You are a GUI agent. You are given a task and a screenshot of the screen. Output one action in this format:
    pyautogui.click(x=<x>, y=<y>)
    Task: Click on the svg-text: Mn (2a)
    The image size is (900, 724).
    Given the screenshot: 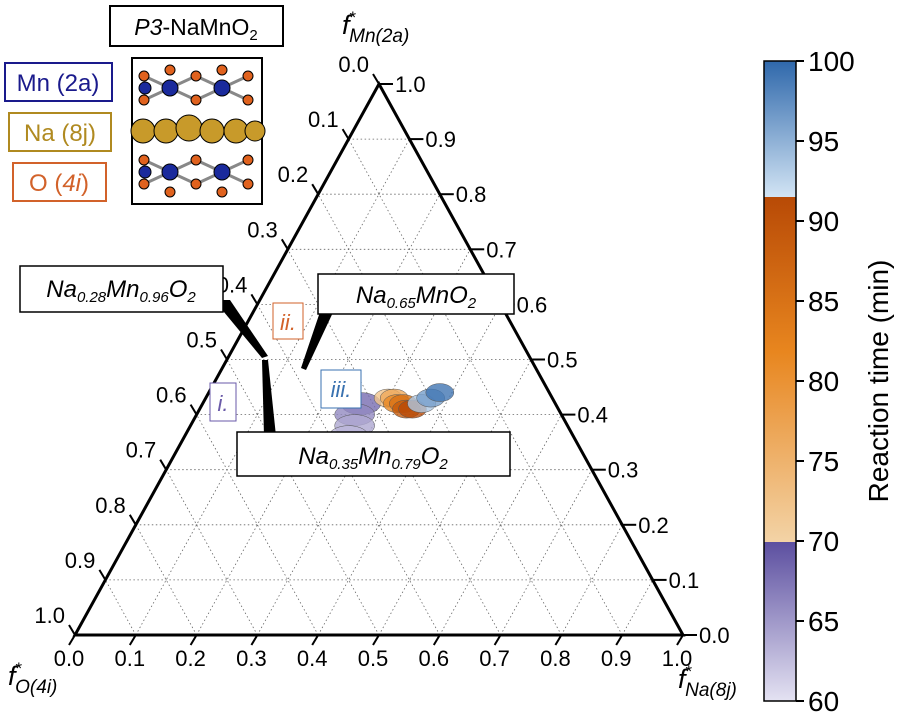 What is the action you would take?
    pyautogui.click(x=58, y=83)
    